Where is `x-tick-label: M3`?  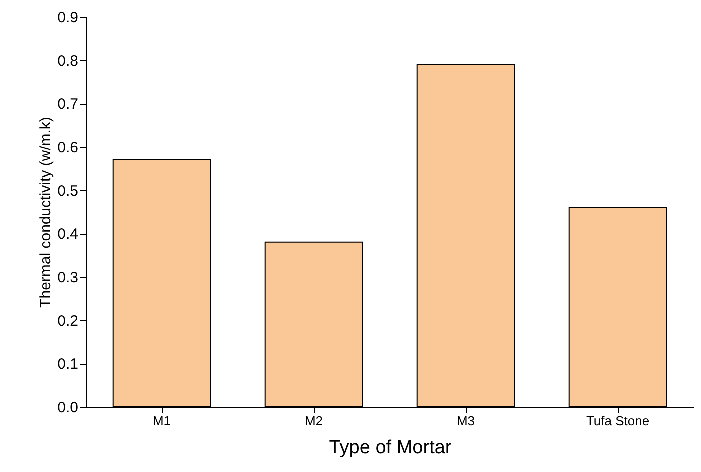
x-tick-label: M3 is located at coordinates (466, 421).